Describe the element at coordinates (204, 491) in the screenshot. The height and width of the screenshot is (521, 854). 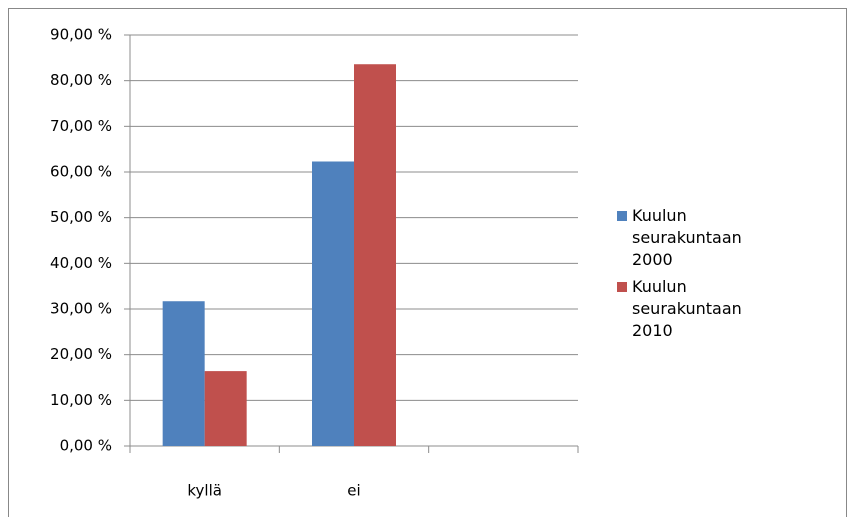
I see `x-tick-label: kyllä` at that location.